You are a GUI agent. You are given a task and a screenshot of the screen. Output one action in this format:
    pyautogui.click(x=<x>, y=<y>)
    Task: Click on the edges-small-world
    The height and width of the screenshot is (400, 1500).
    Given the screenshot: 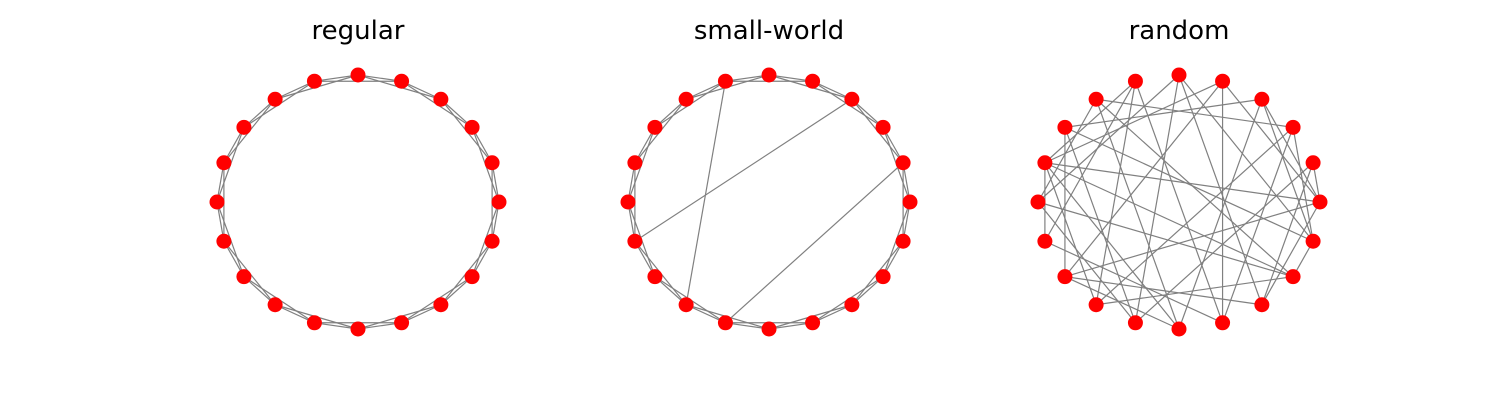 What is the action you would take?
    pyautogui.click(x=769, y=202)
    